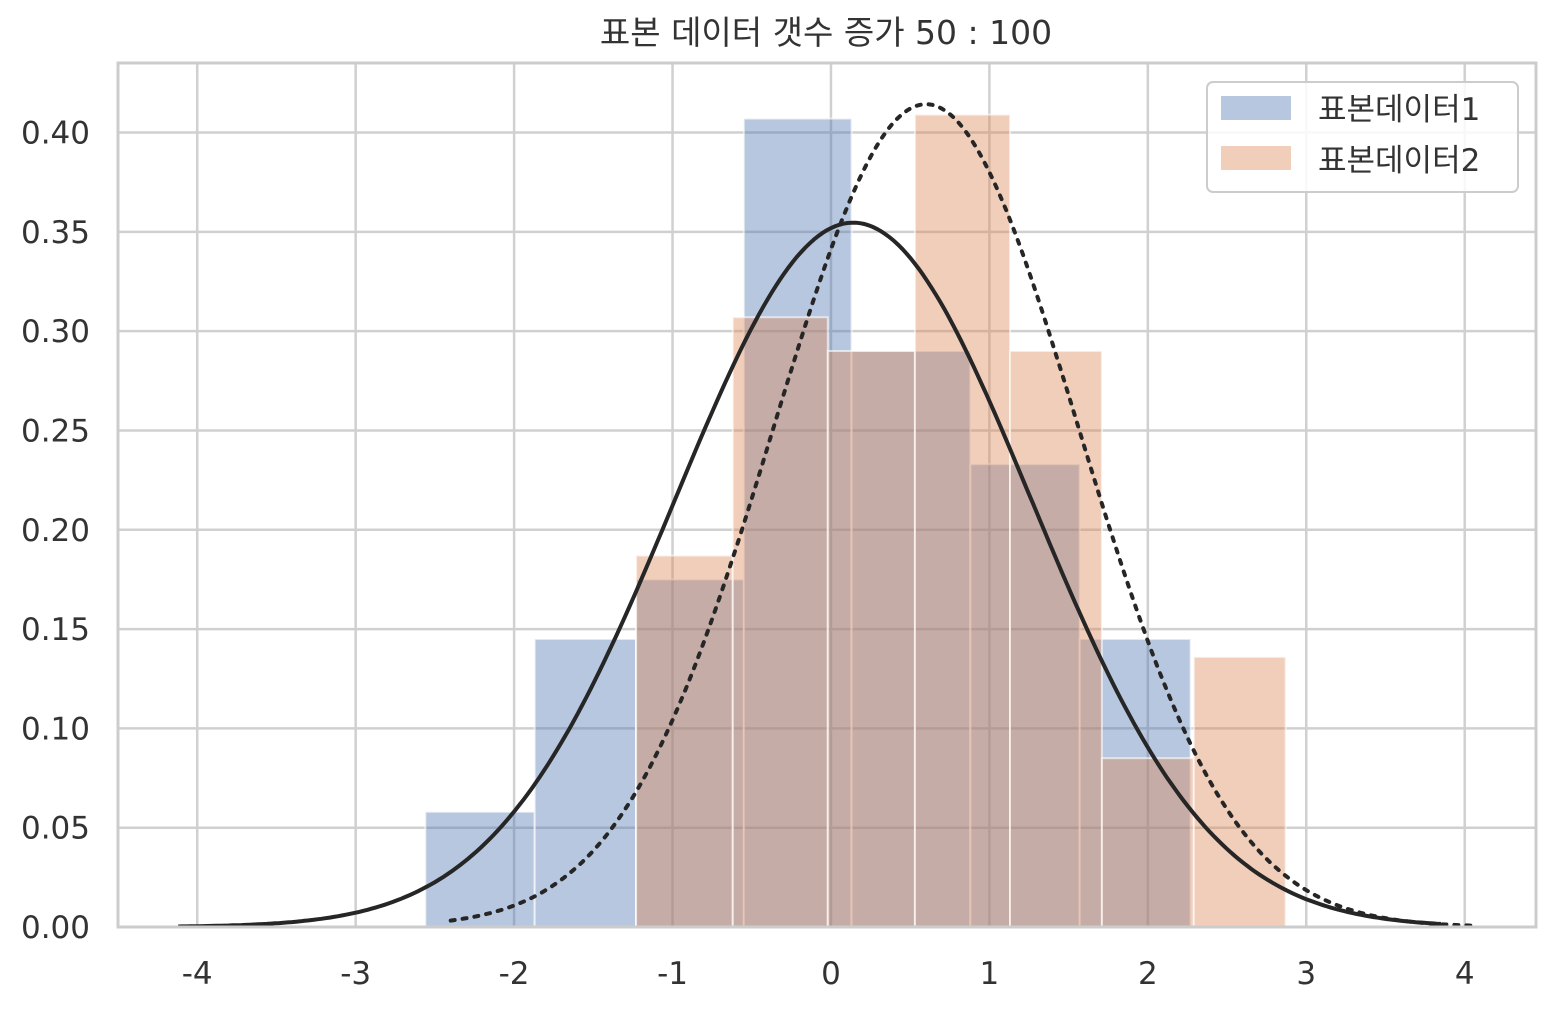  I want to click on y-tick-label: 0.35, so click(55, 233).